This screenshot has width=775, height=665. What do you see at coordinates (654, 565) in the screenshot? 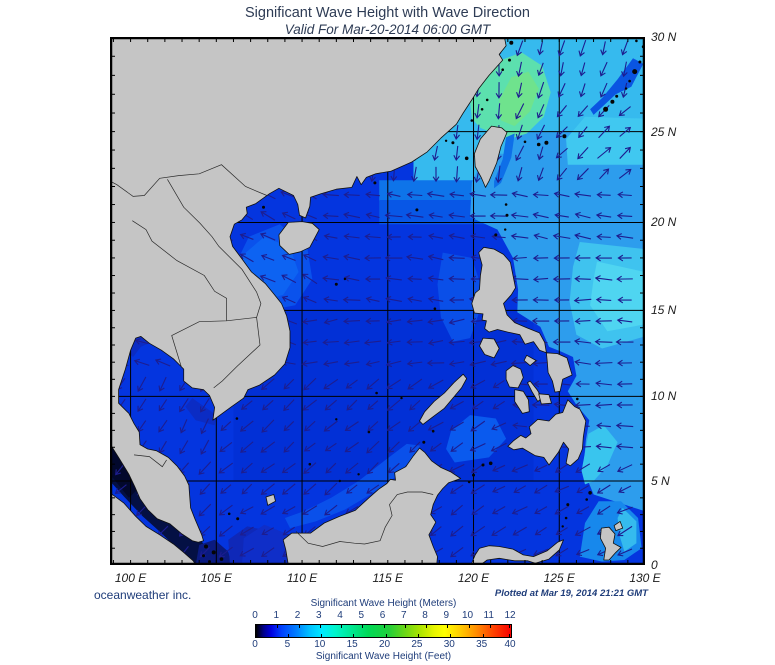
I see `lat-label: 0` at bounding box center [654, 565].